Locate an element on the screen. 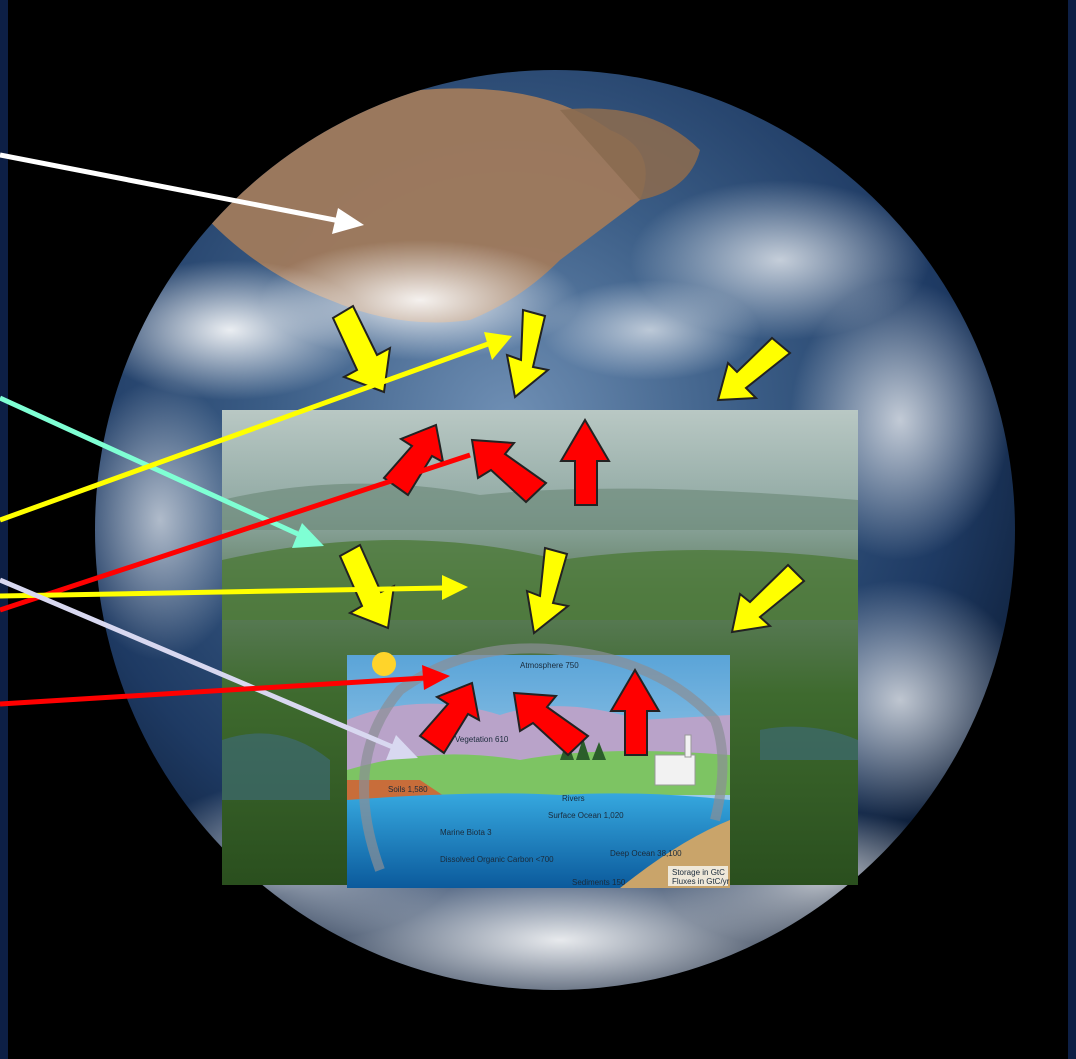 This screenshot has width=1076, height=1059. up-arrow-lower-right is located at coordinates (635, 712).